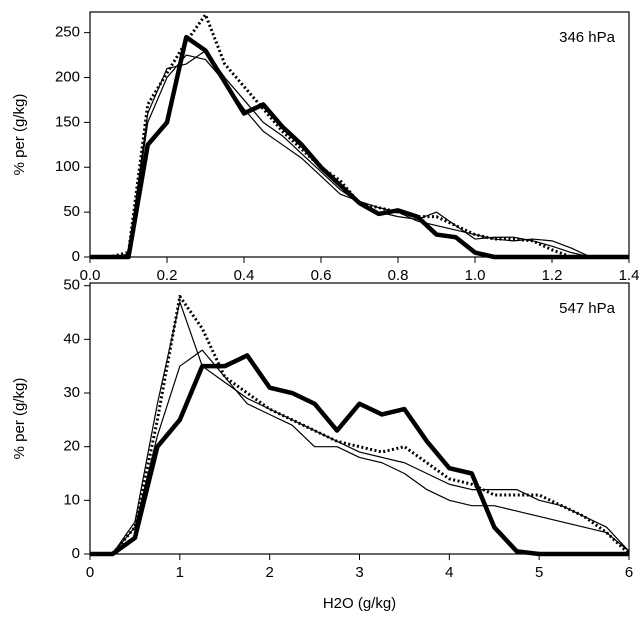 The width and height of the screenshot is (643, 620). What do you see at coordinates (587, 308) in the screenshot?
I see `annotation: 547 hPa` at bounding box center [587, 308].